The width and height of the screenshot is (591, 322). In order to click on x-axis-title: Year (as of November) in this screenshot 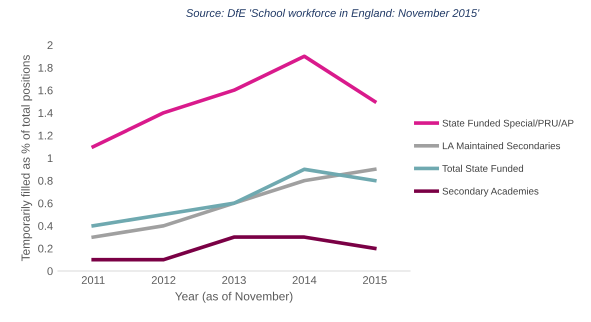, I will do `click(233, 297)`.